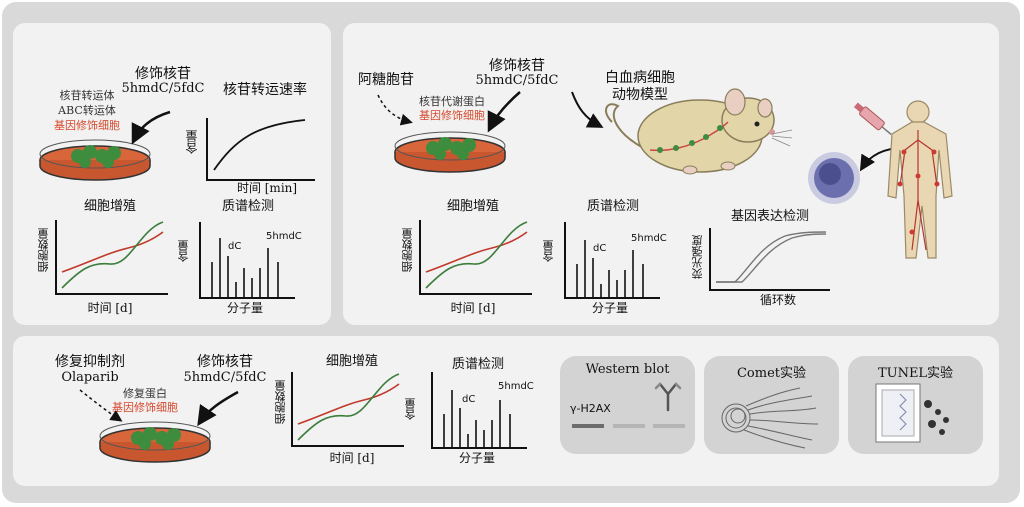  What do you see at coordinates (587, 109) in the screenshot?
I see `rt-to-mouse-arrow` at bounding box center [587, 109].